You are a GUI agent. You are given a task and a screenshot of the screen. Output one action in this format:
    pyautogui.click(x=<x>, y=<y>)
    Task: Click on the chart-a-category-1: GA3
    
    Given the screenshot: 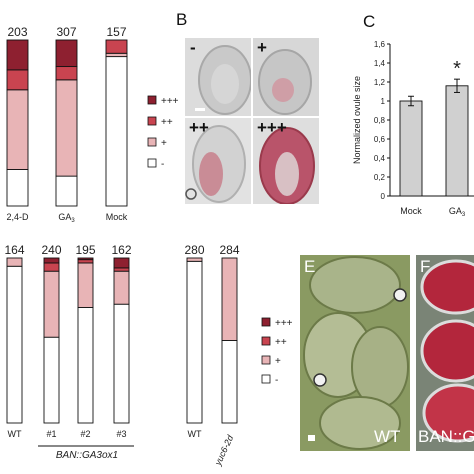 What is the action you would take?
    pyautogui.click(x=66, y=218)
    